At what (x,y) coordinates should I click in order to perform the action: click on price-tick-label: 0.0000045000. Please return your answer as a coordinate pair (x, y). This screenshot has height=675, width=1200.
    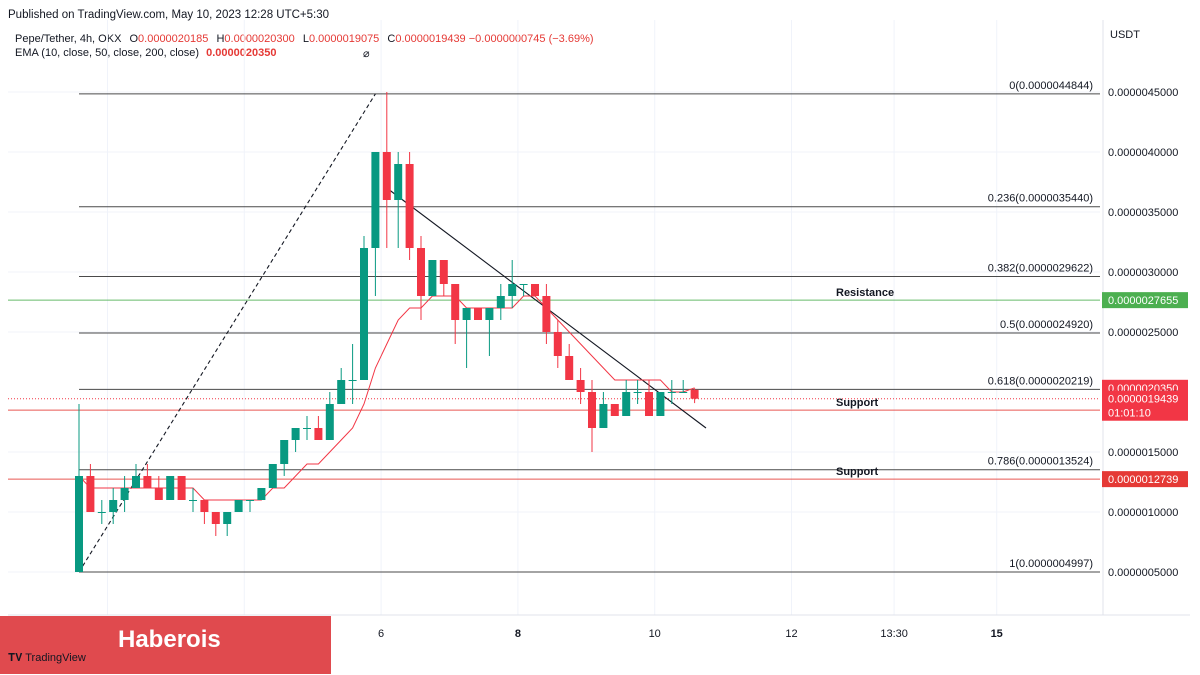
    Looking at the image, I should click on (1143, 93).